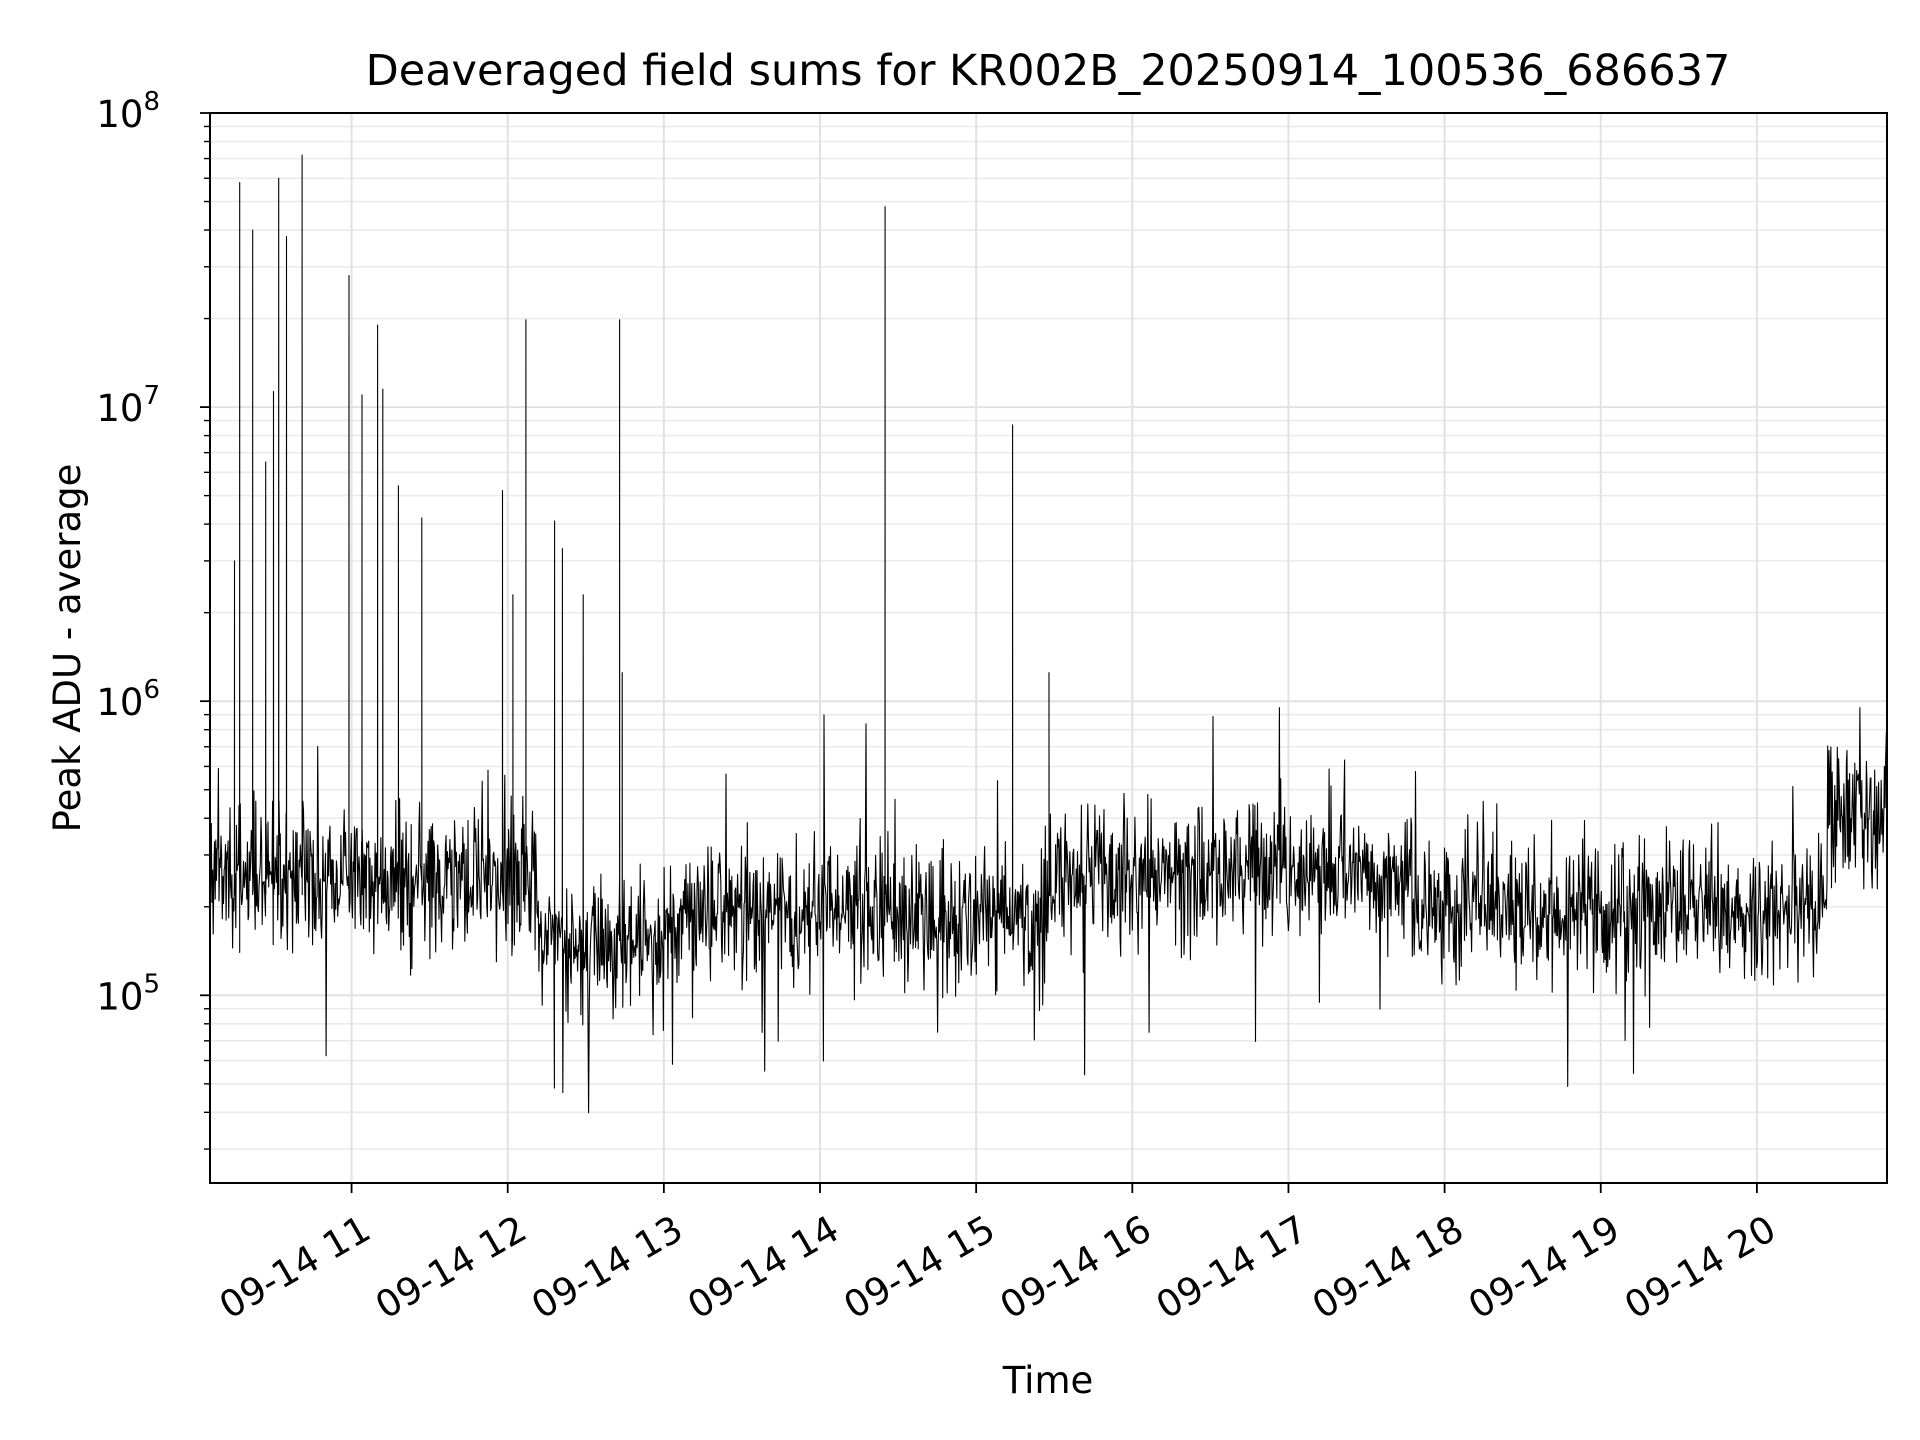  What do you see at coordinates (1388, 1267) in the screenshot?
I see `x-tick-label: 09-14 18` at bounding box center [1388, 1267].